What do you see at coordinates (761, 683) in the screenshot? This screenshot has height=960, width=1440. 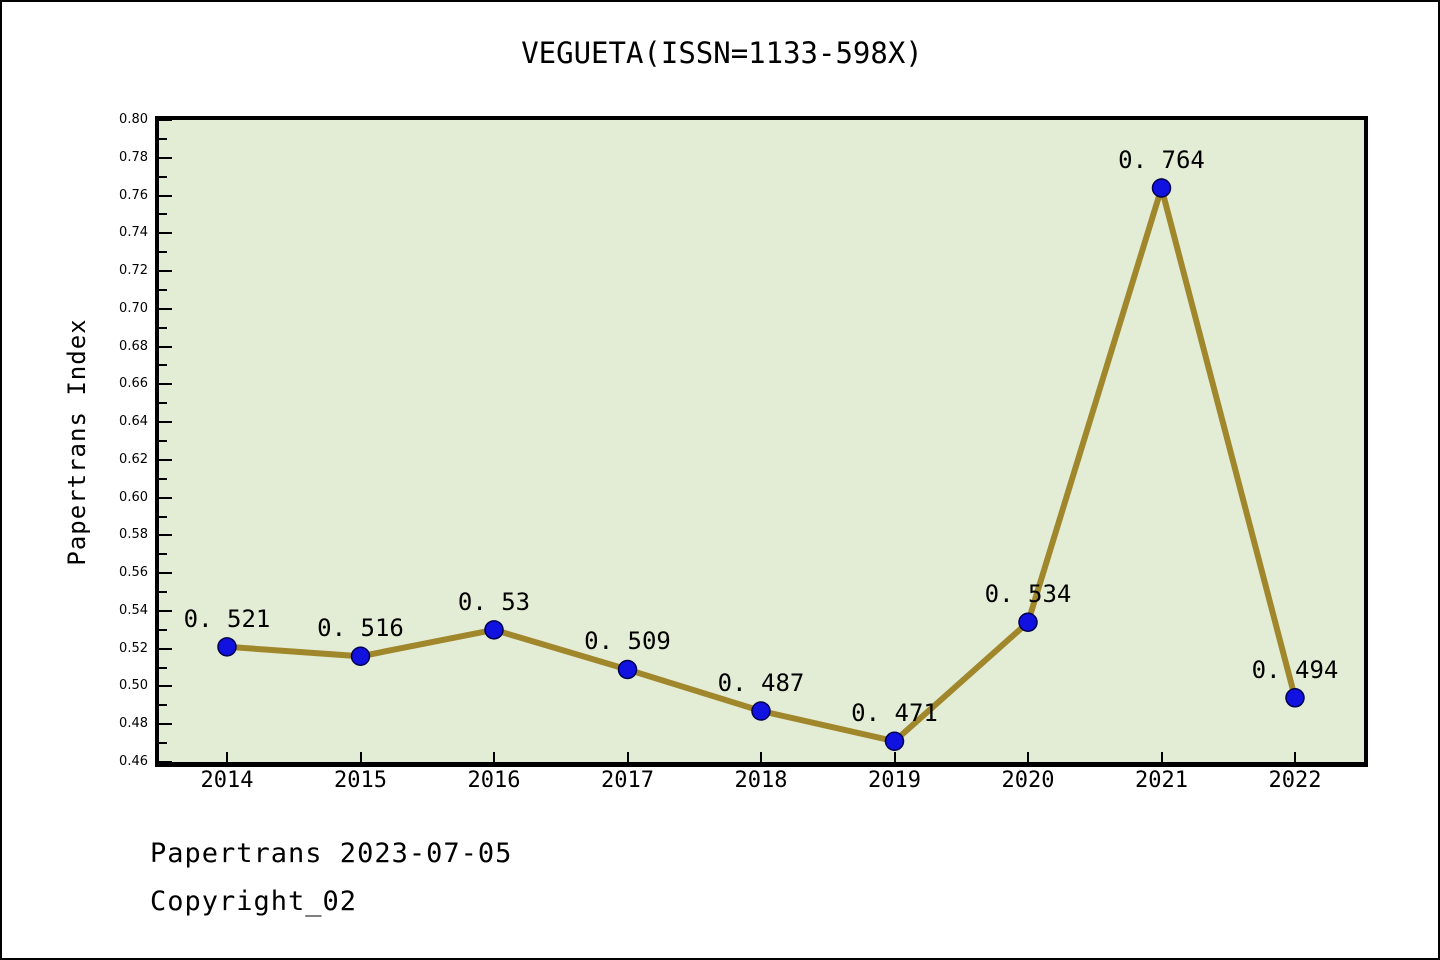 I see `data-point-label: 0. 487` at bounding box center [761, 683].